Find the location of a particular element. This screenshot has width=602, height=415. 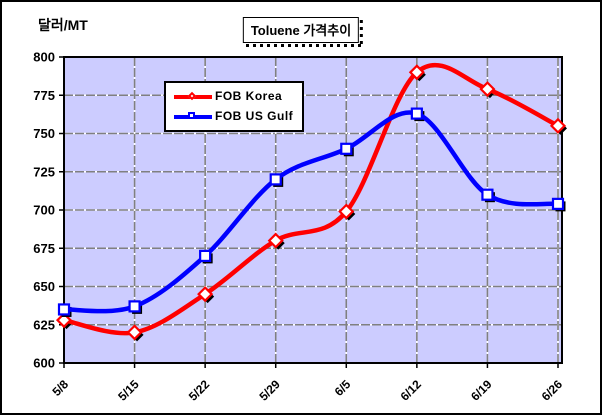

svg-text: 5/22 is located at coordinates (199, 390).